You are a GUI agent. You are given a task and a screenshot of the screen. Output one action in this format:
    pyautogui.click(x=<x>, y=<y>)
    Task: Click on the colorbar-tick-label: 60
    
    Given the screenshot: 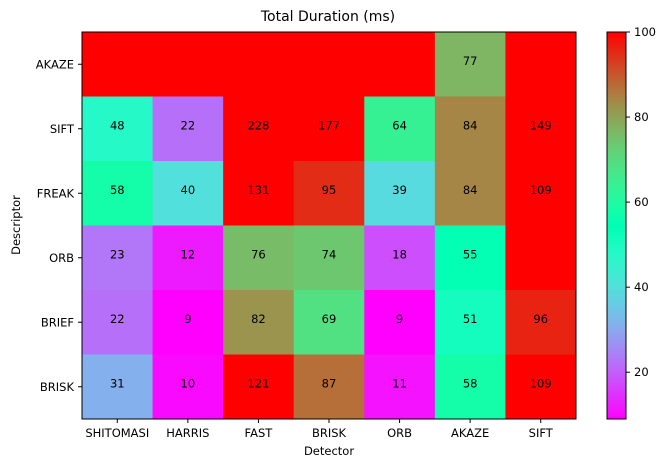 What is the action you would take?
    pyautogui.click(x=641, y=202)
    